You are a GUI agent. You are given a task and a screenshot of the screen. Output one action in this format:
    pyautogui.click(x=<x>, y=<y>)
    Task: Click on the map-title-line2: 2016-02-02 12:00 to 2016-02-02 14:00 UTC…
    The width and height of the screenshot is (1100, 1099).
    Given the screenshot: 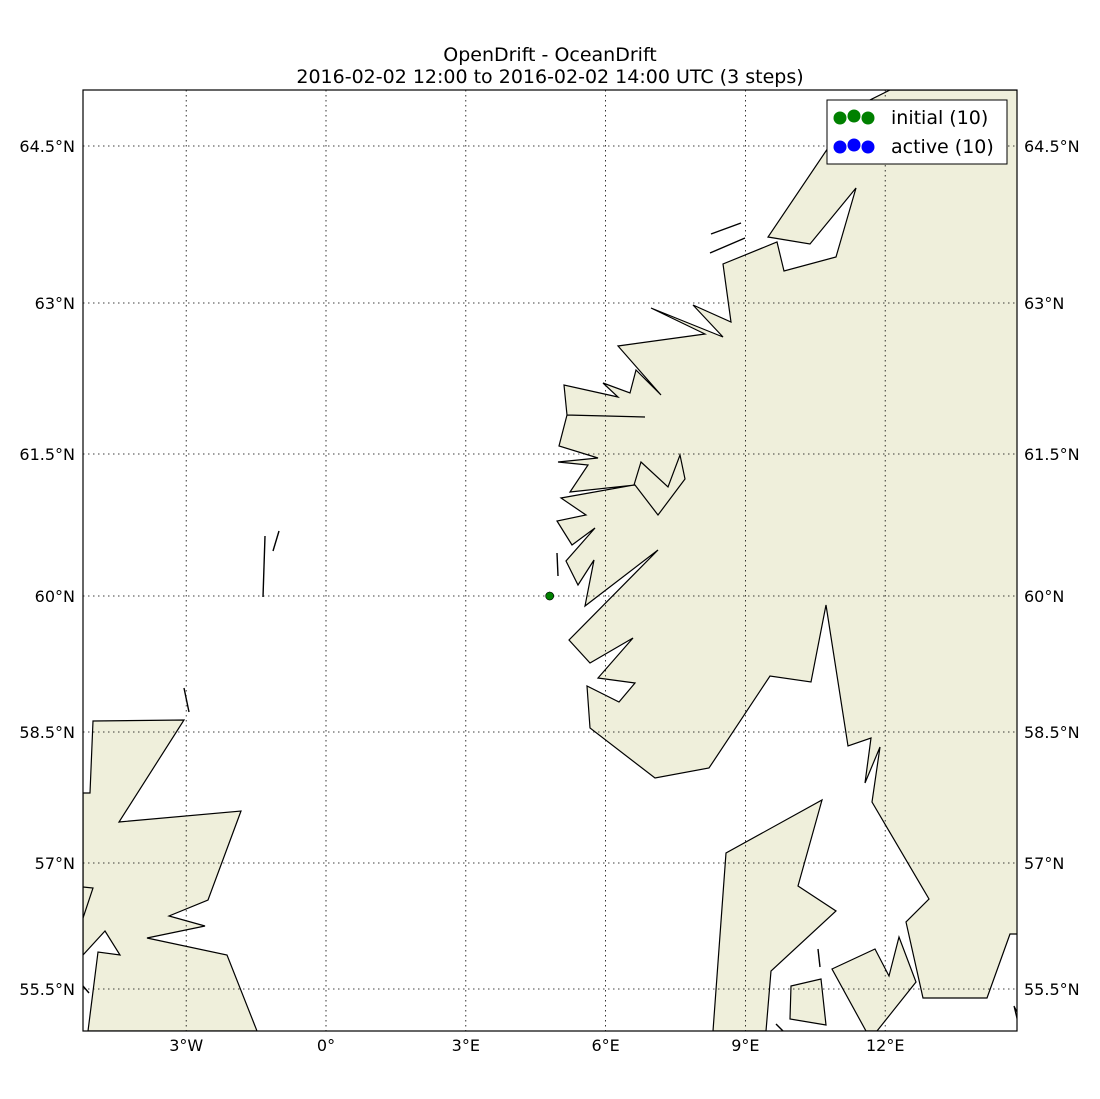 What is the action you would take?
    pyautogui.click(x=549, y=77)
    